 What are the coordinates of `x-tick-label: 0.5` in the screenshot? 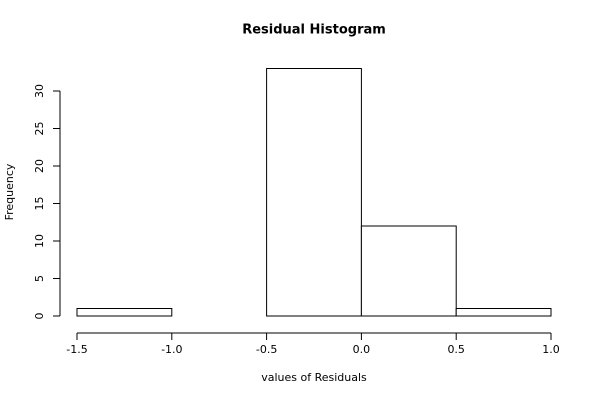 It's located at (456, 349).